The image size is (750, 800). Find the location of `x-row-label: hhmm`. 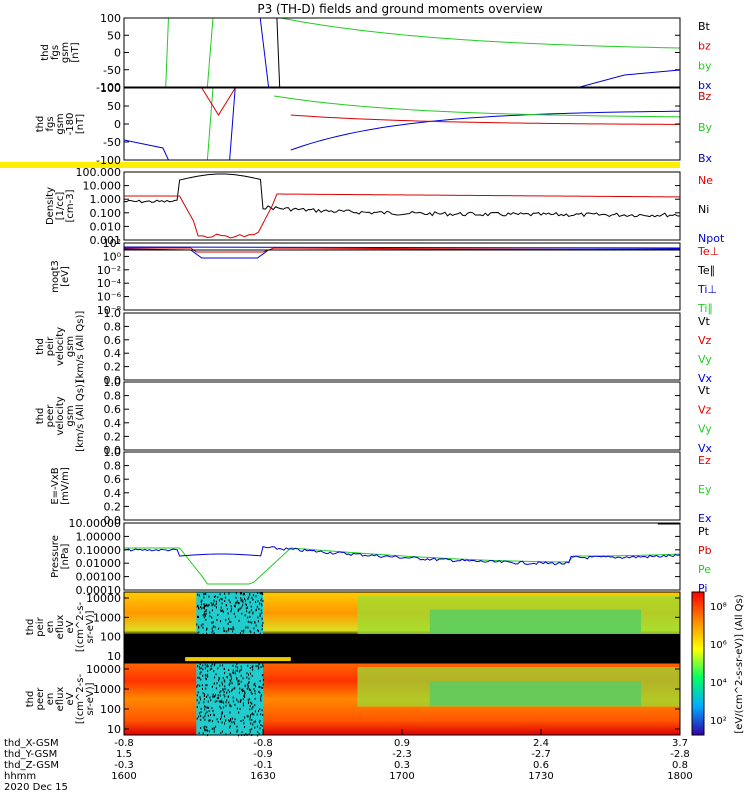

x-row-label: hhmm is located at coordinates (20, 776).